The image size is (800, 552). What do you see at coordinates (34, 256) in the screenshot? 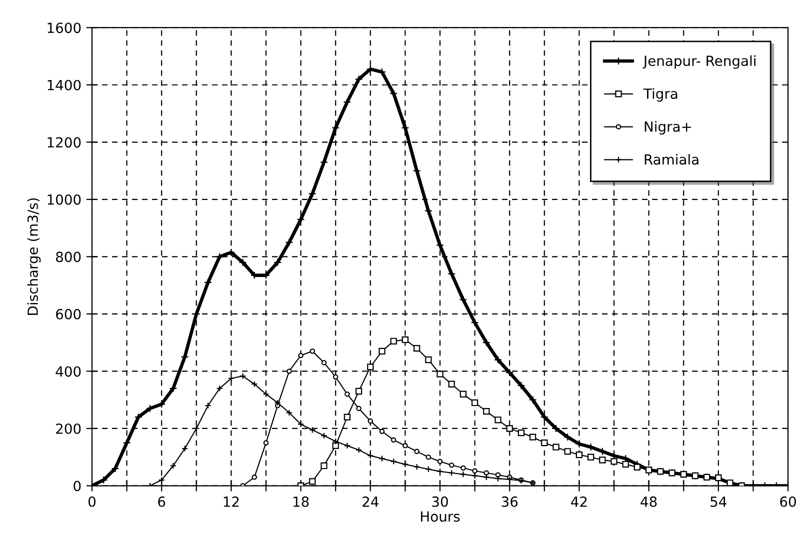
I see `y-axis-title: Discharge (m3/s)` at bounding box center [34, 256].